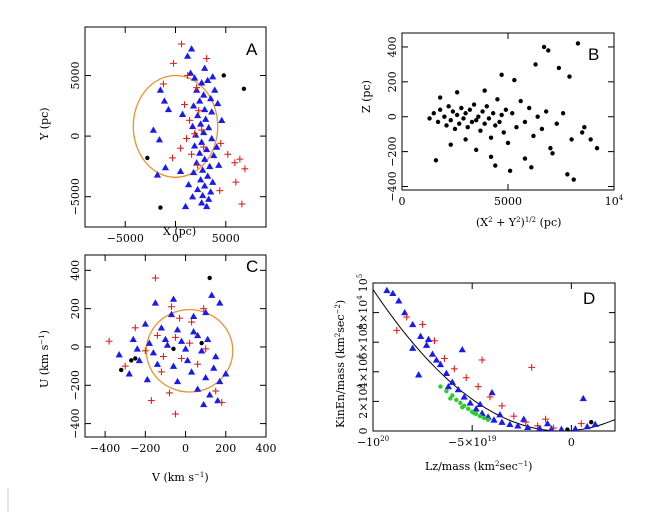  I want to click on panel-c-xtick-label: −200, so click(145, 448).